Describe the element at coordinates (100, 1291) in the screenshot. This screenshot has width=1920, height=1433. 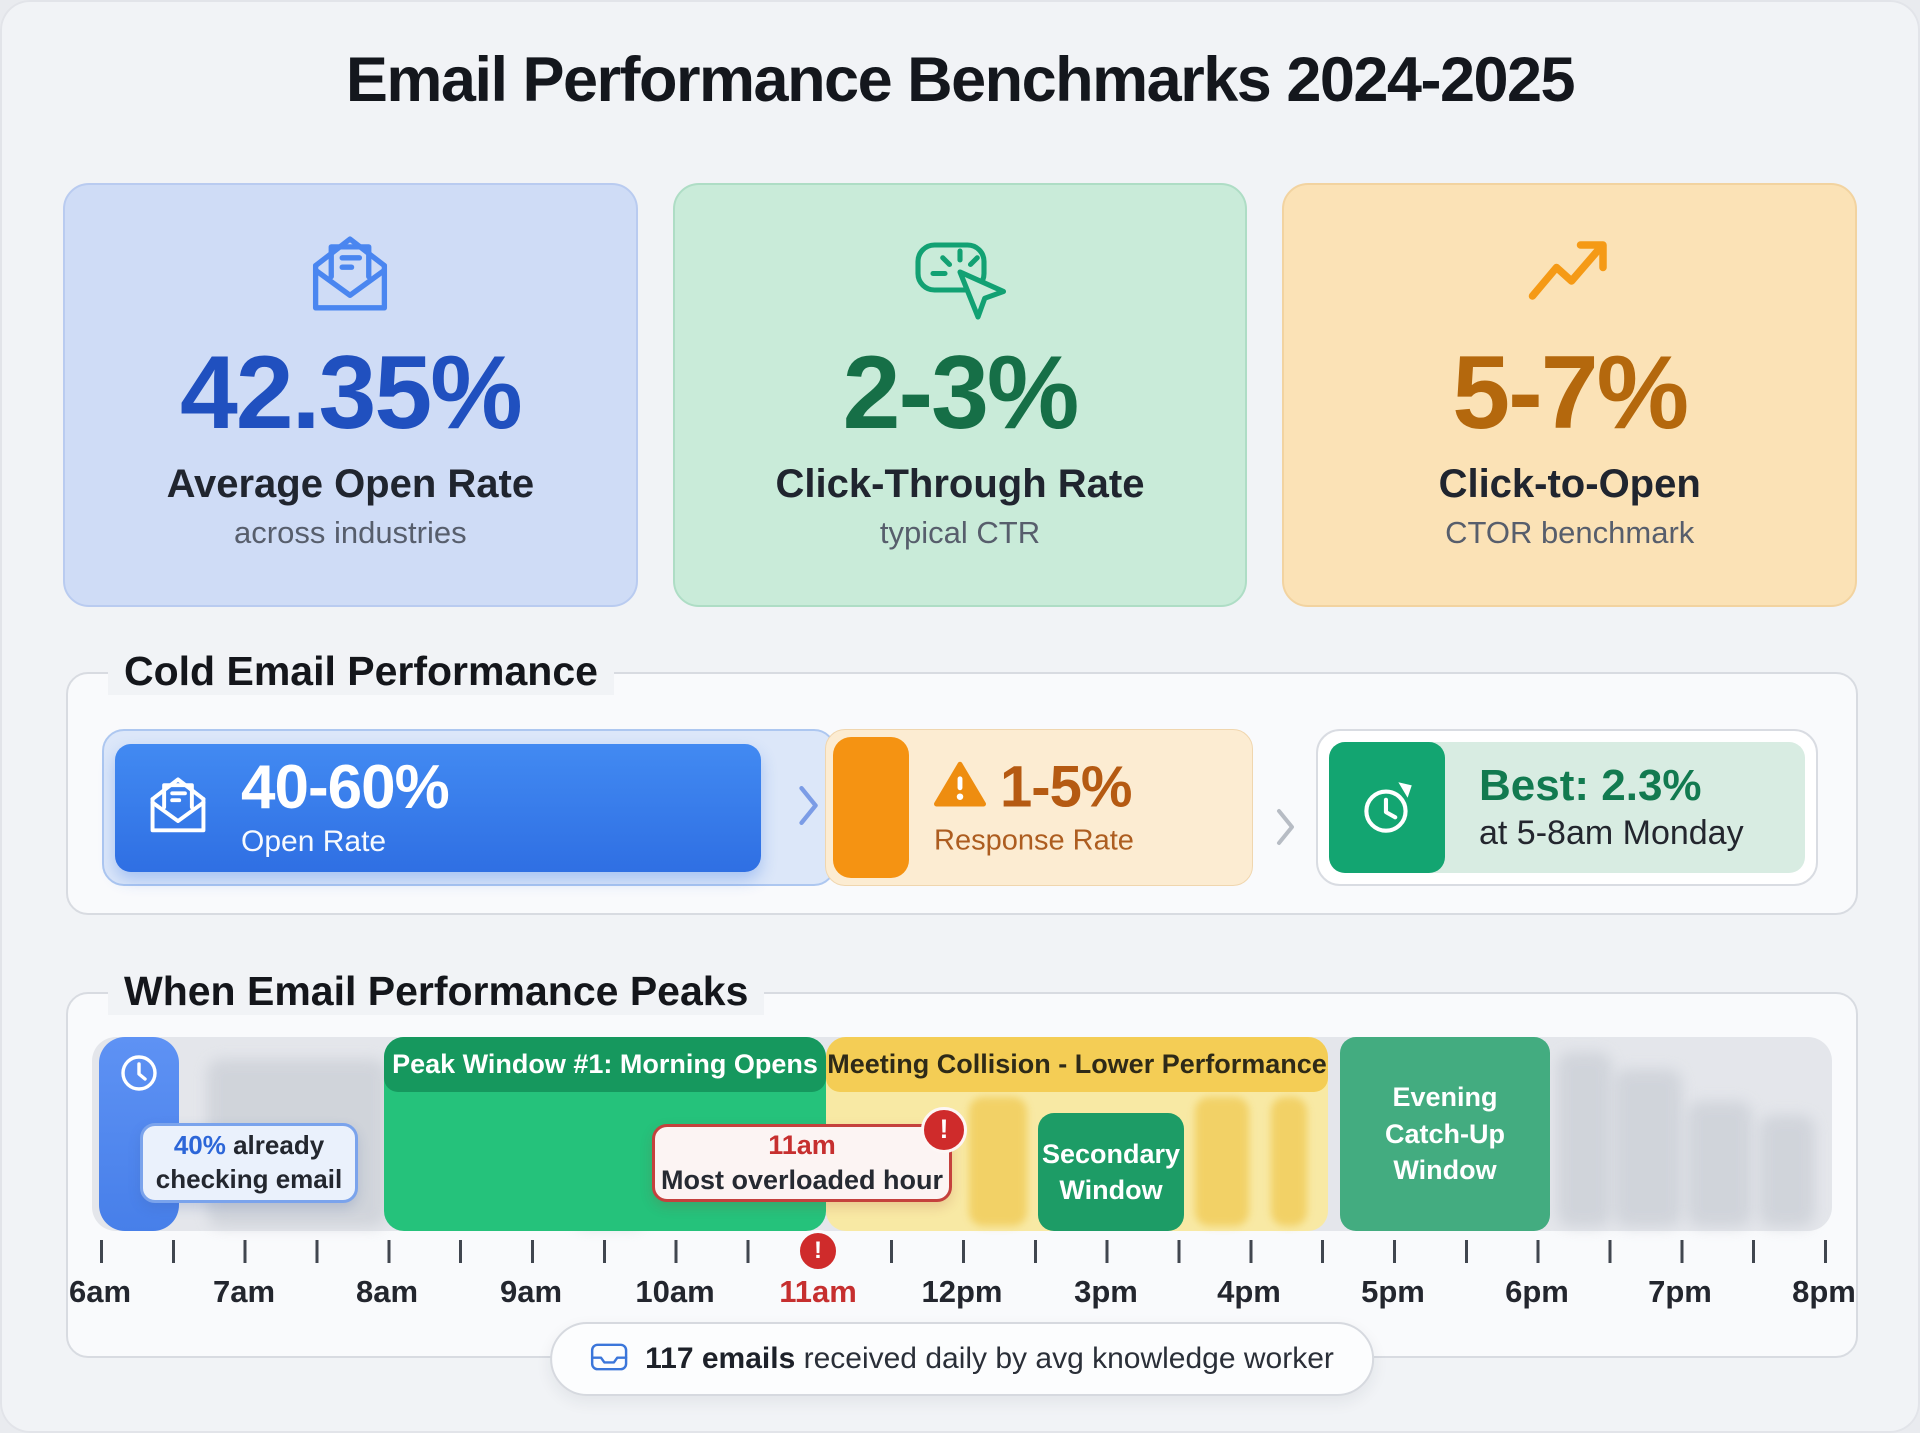
I see `axis-label: 6am` at that location.